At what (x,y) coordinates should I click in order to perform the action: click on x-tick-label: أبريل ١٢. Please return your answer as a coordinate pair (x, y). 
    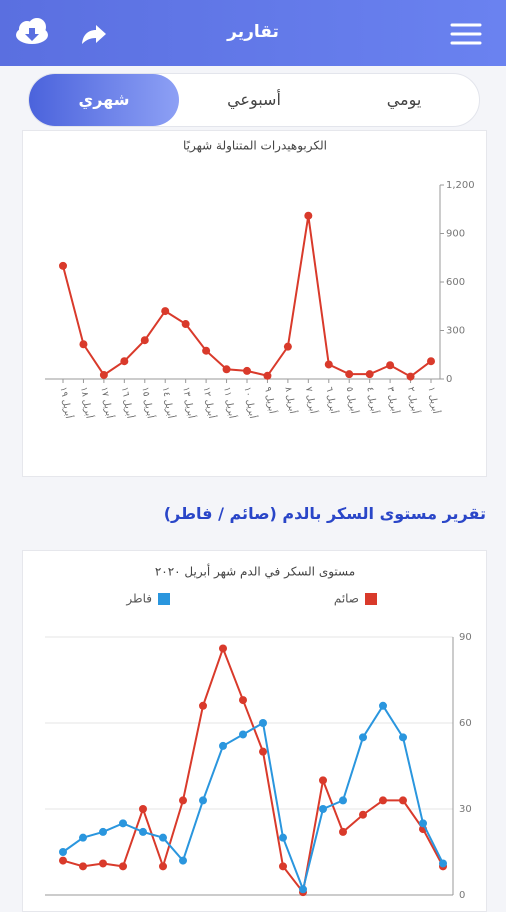
    Looking at the image, I should click on (209, 402).